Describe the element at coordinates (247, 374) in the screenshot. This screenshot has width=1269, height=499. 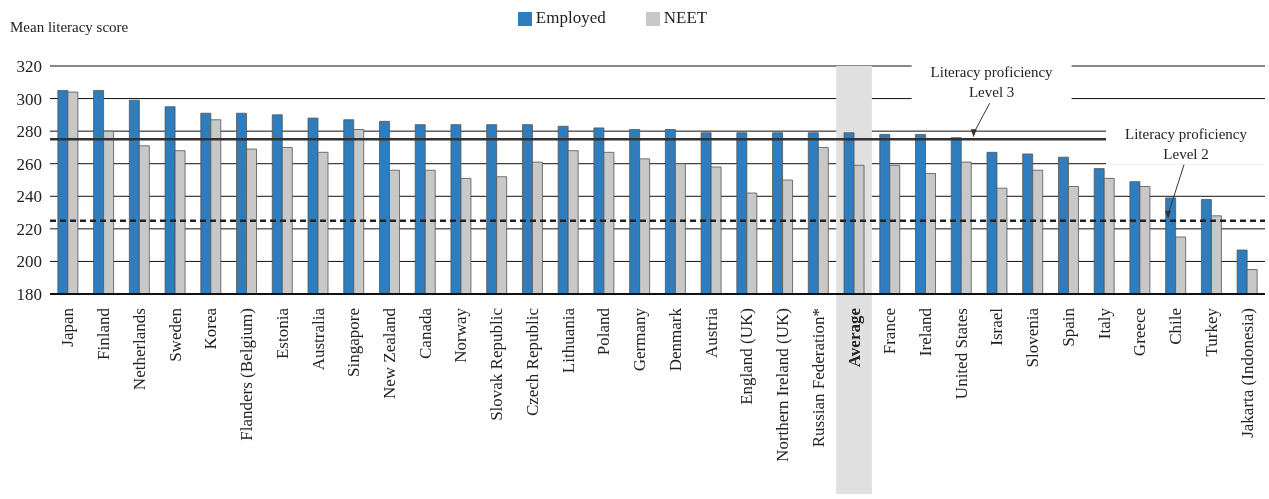
I see `x-tick-label: Flanders (Belgium)` at that location.